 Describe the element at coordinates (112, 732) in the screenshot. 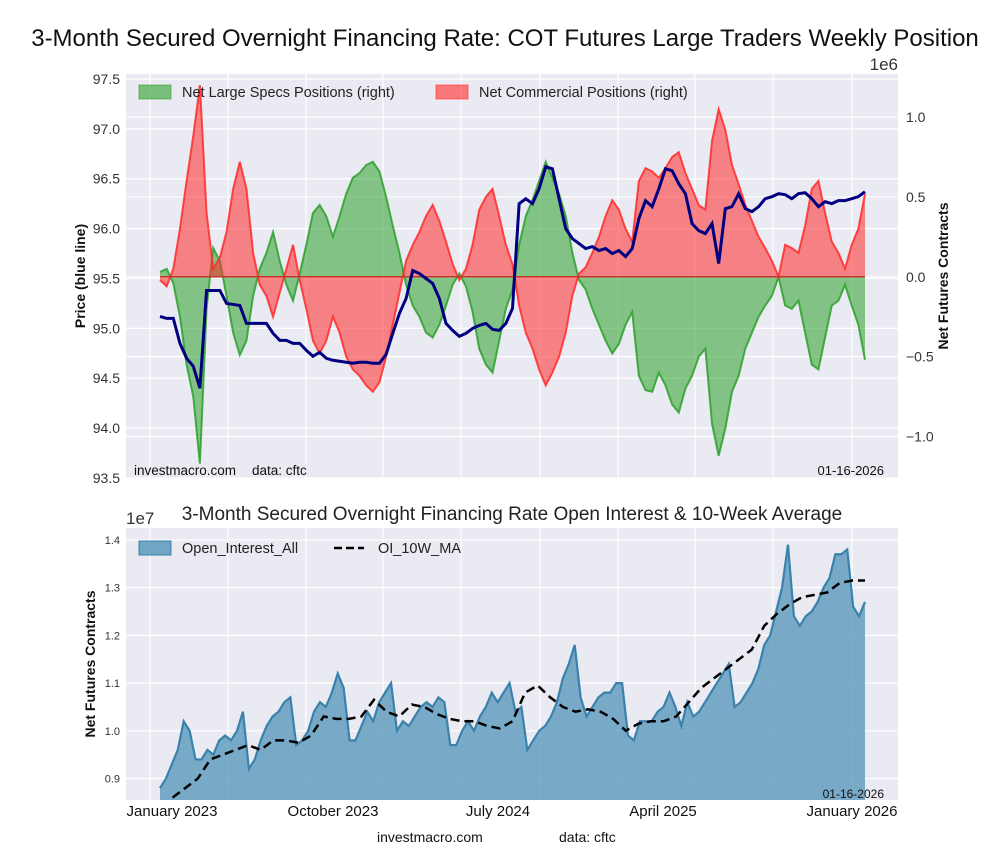

I see `bottom-tick-label: 1.0` at that location.